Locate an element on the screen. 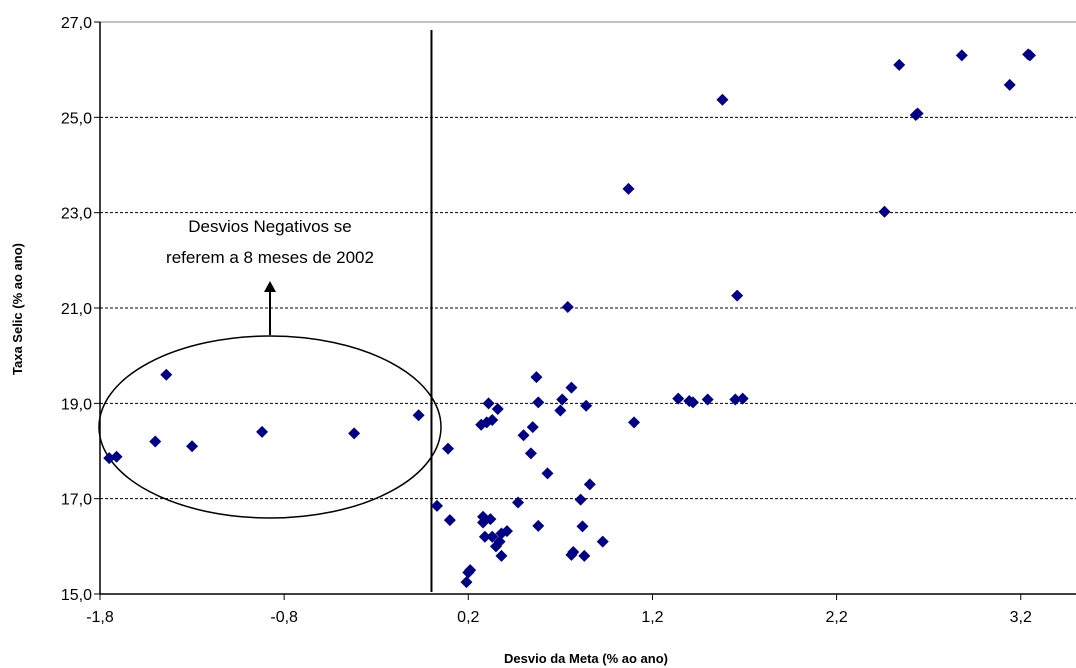 The image size is (1076, 668). x-axis-title: Desvio da Meta (% ao ano) is located at coordinates (586, 658).